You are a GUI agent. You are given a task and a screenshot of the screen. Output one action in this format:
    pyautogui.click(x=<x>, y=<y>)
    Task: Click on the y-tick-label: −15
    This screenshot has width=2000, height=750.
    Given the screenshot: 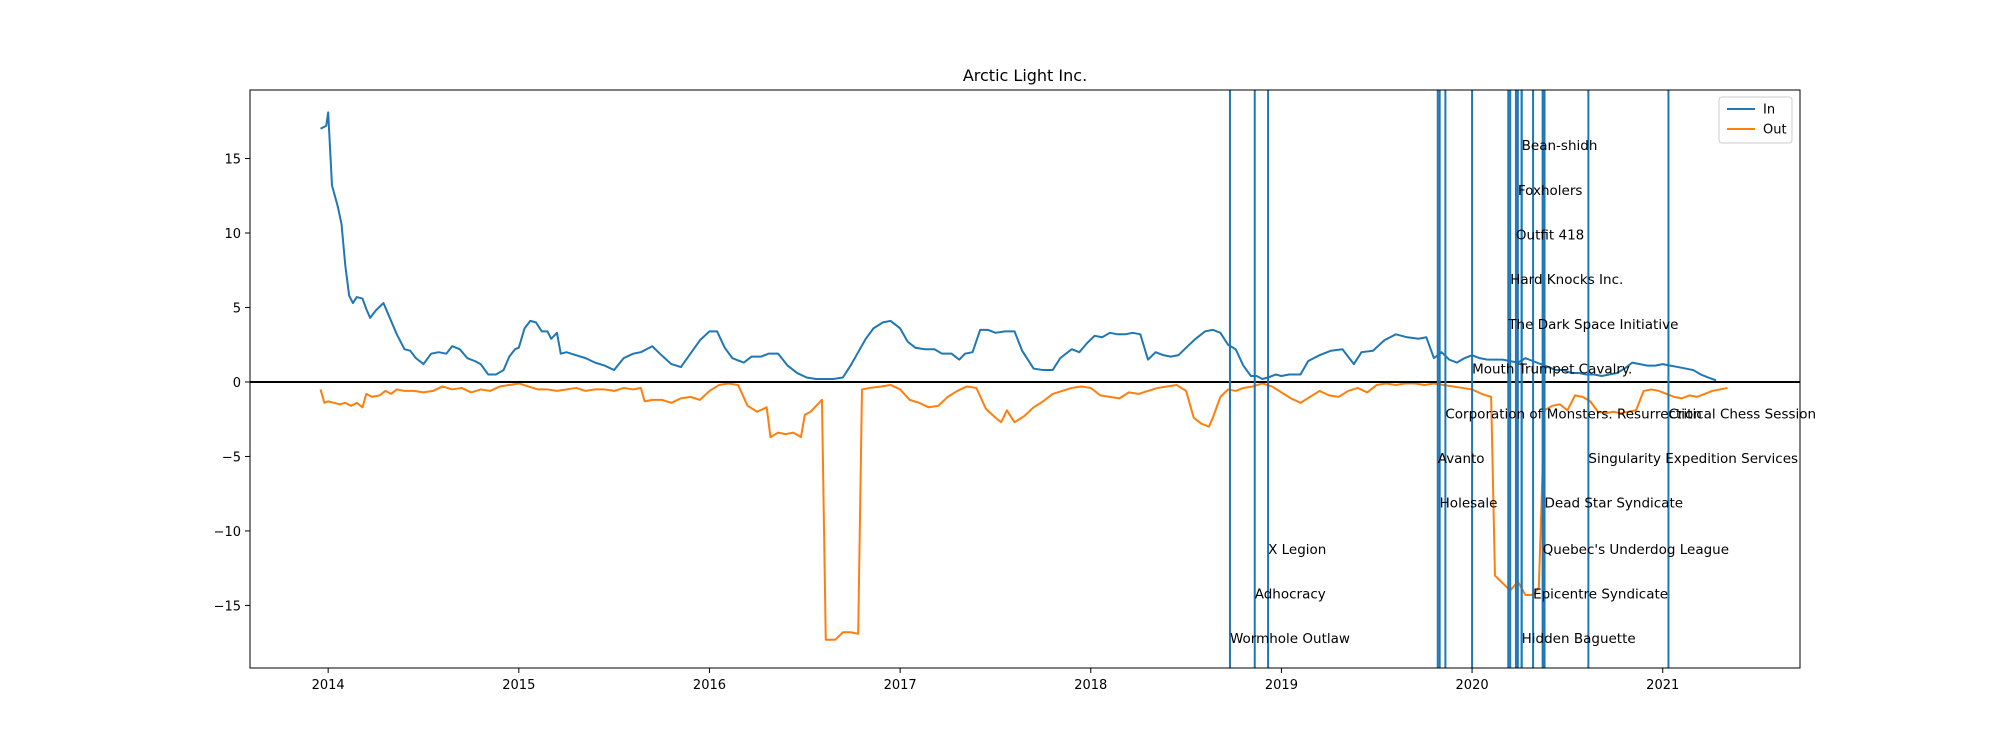 What is the action you would take?
    pyautogui.click(x=227, y=606)
    